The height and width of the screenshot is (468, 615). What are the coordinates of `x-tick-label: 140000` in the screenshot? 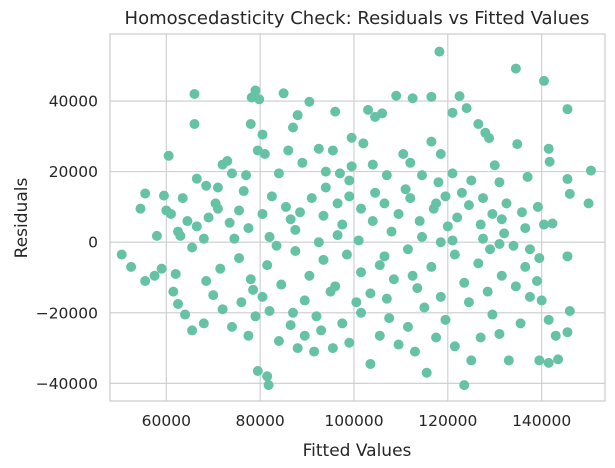 It's located at (541, 421).